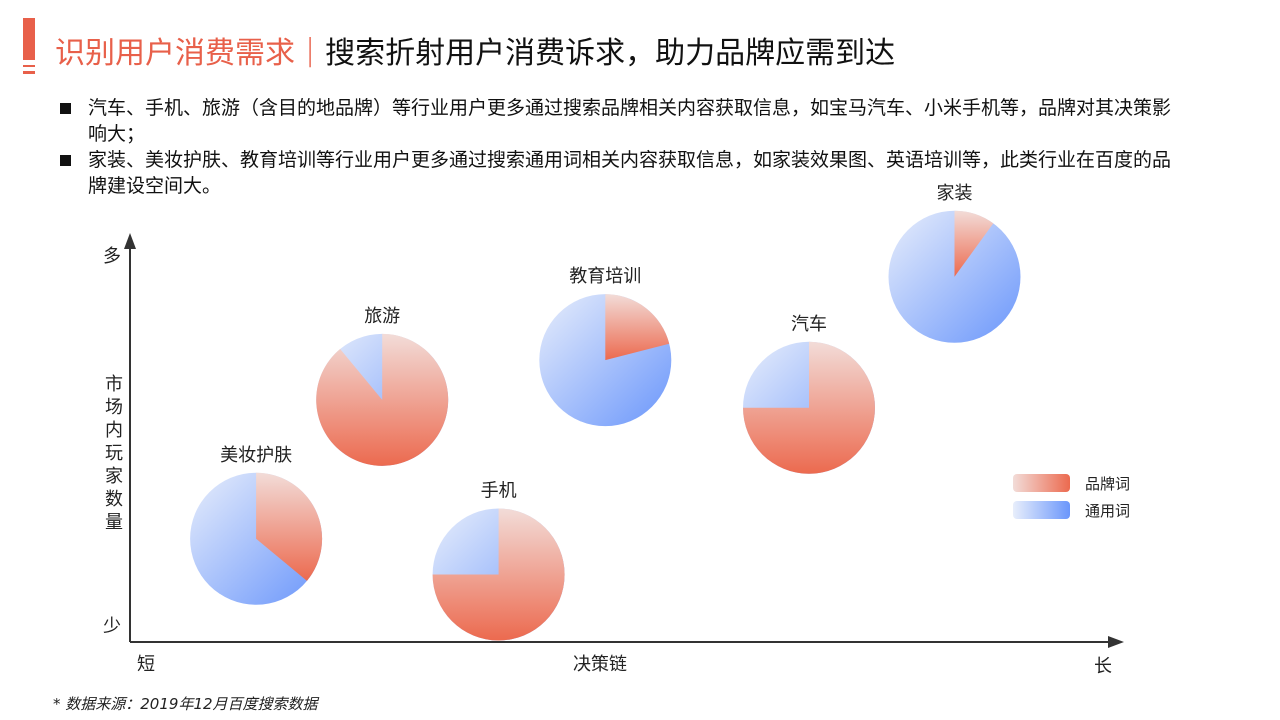  What do you see at coordinates (289, 526) in the screenshot?
I see `pie-1-brand-slice` at bounding box center [289, 526].